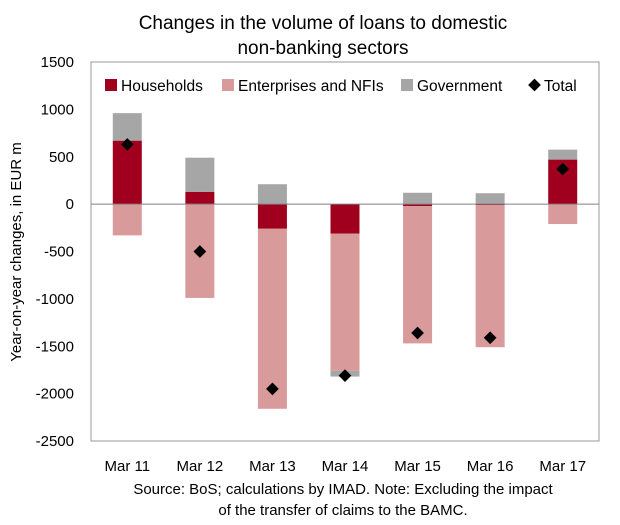 The width and height of the screenshot is (620, 525). Describe the element at coordinates (322, 48) in the screenshot. I see `chart-title-line-2: non-banking sectors` at that location.